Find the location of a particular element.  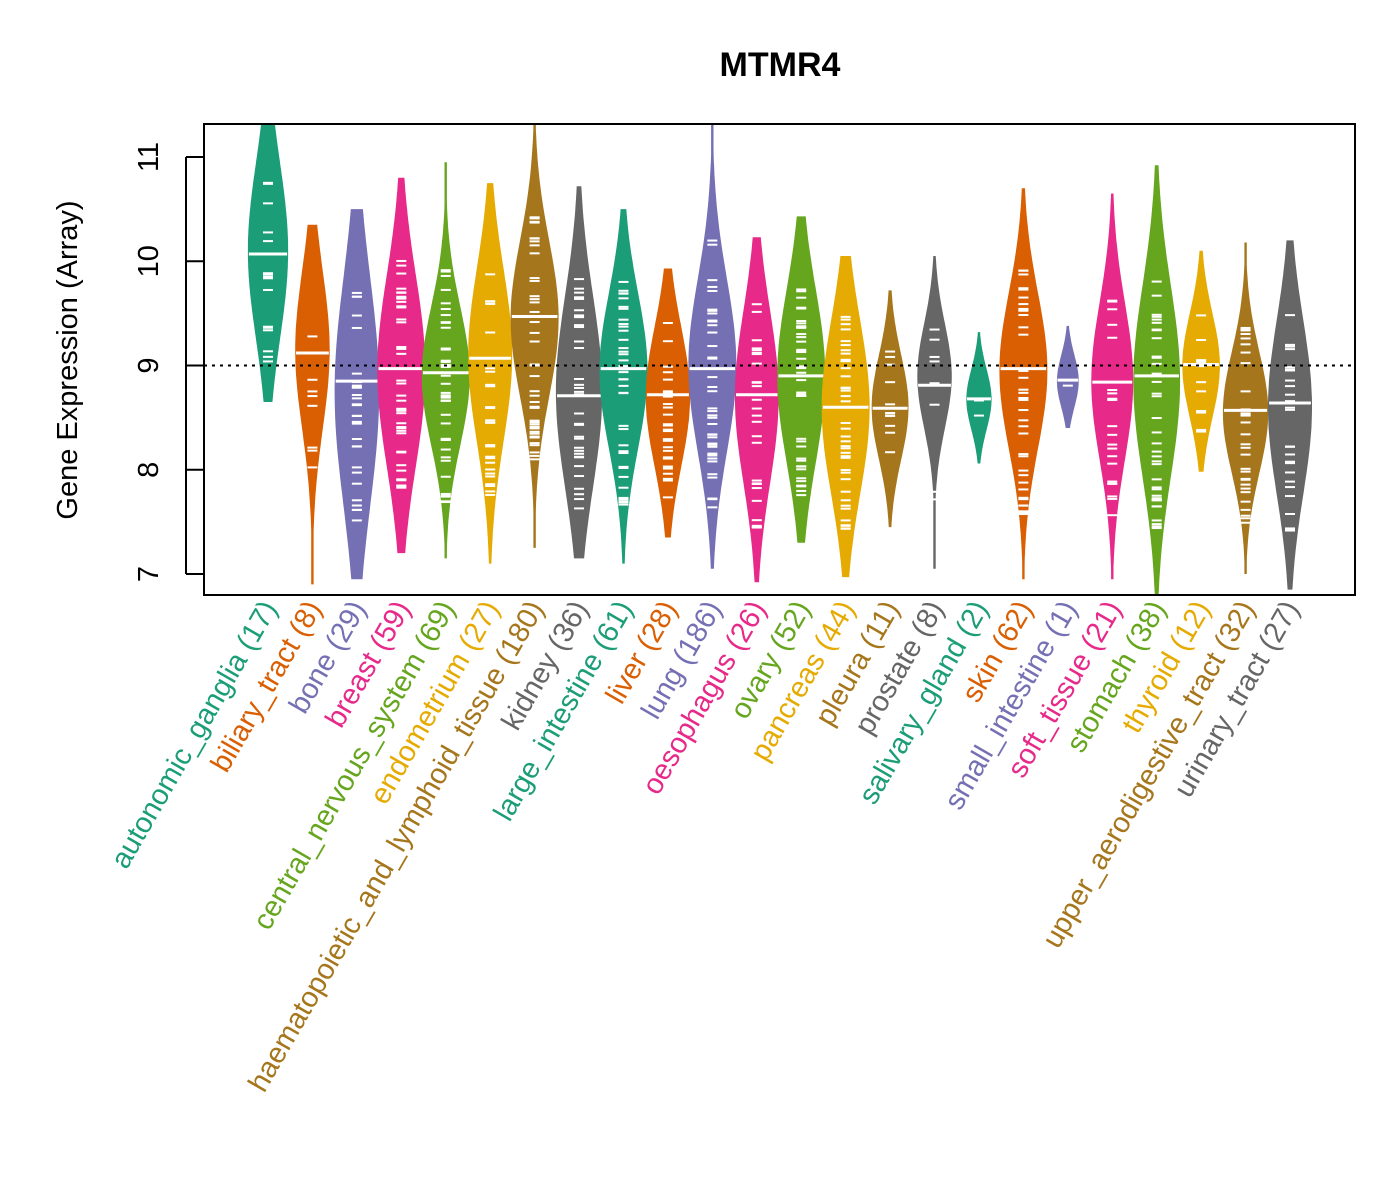

violin-skin is located at coordinates (1023, 384).